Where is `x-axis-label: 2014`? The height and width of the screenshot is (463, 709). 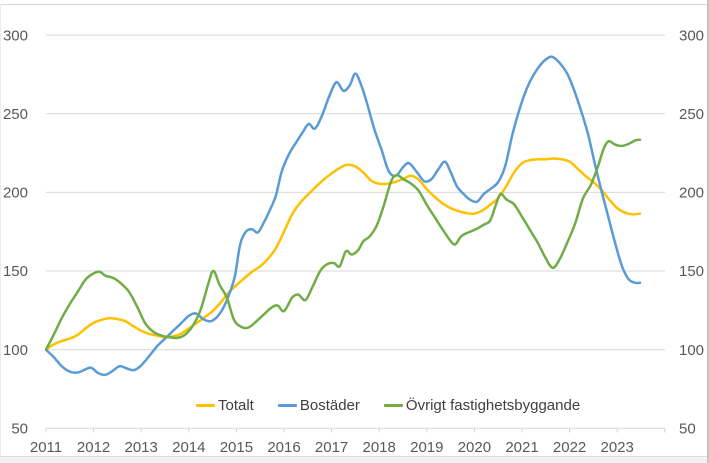 x-axis-label: 2014 is located at coordinates (188, 447).